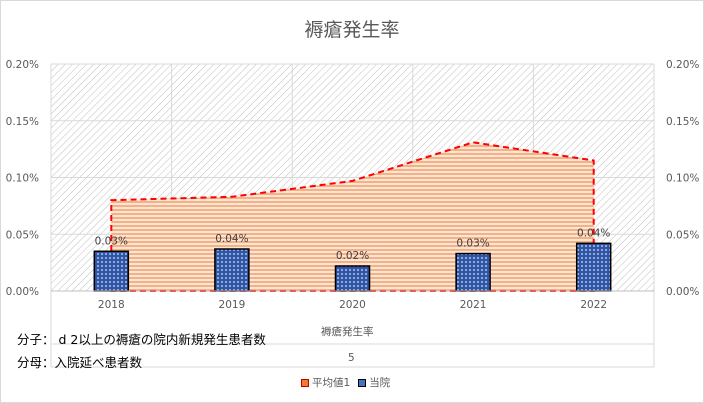 Image resolution: width=704 pixels, height=403 pixels. I want to click on y-tick-label-left: 0.15%, so click(22, 122).